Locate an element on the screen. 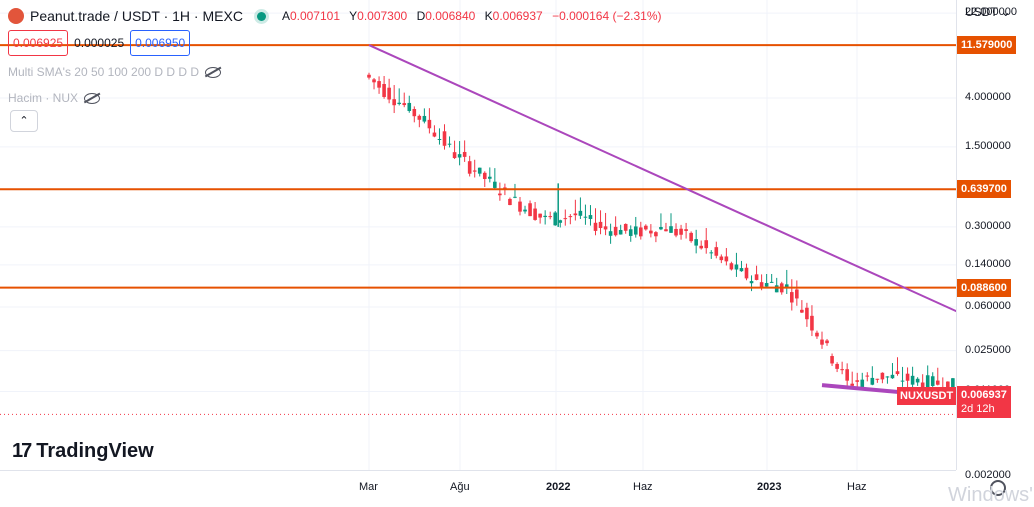 The height and width of the screenshot is (507, 1034). chevron-up-icon: ⌃ is located at coordinates (24, 121).